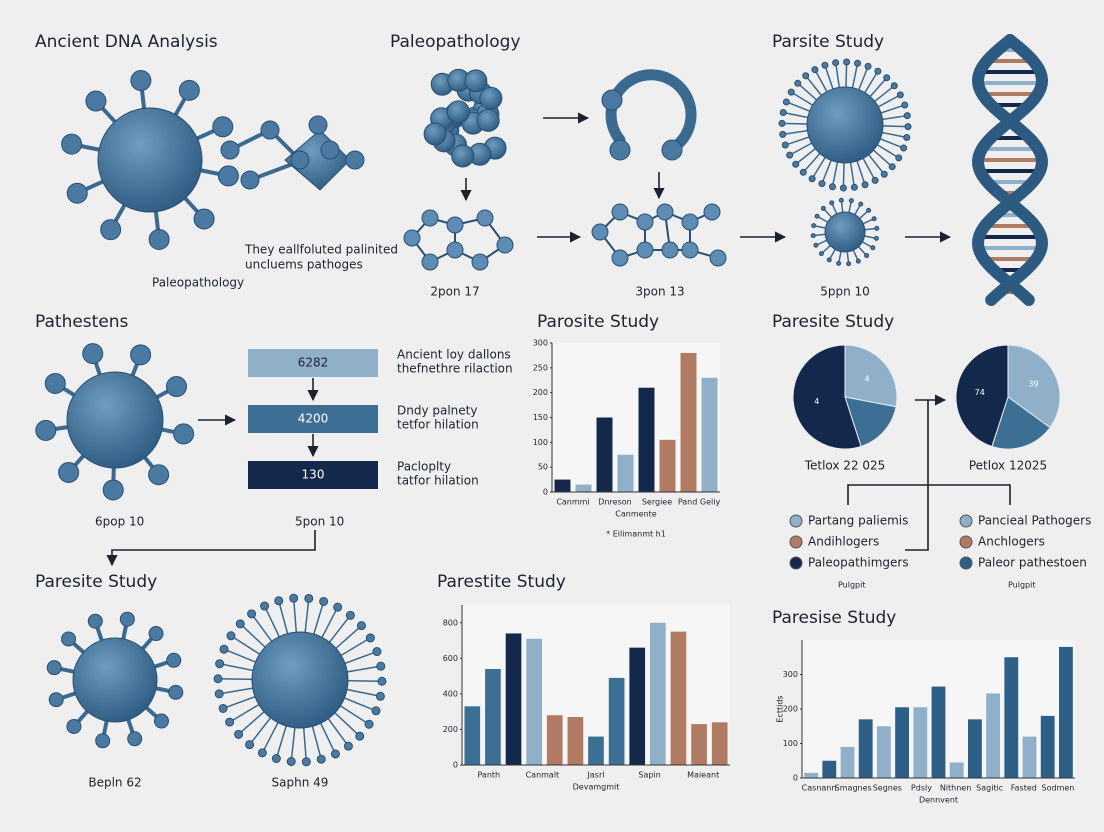 The image size is (1104, 832). What do you see at coordinates (198, 283) in the screenshot?
I see `label: Paleopathology` at bounding box center [198, 283].